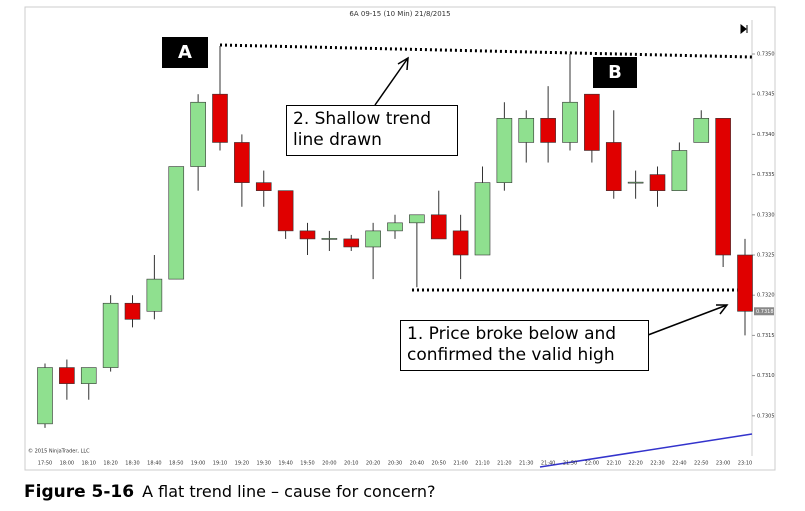 This screenshot has width=805, height=511. Describe the element at coordinates (635, 464) in the screenshot. I see `x-tick-label: 22:20` at that location.